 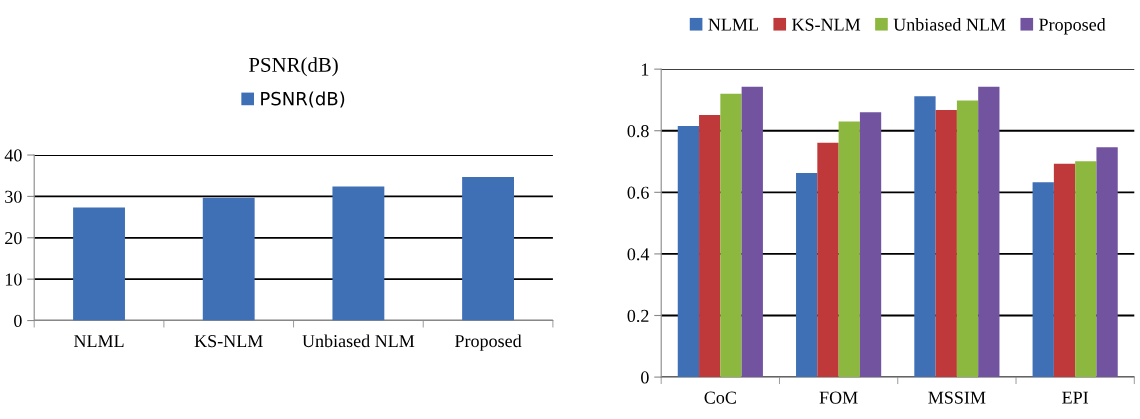 What do you see at coordinates (303, 99) in the screenshot?
I see `legend-label: PSNR(dB)` at bounding box center [303, 99].